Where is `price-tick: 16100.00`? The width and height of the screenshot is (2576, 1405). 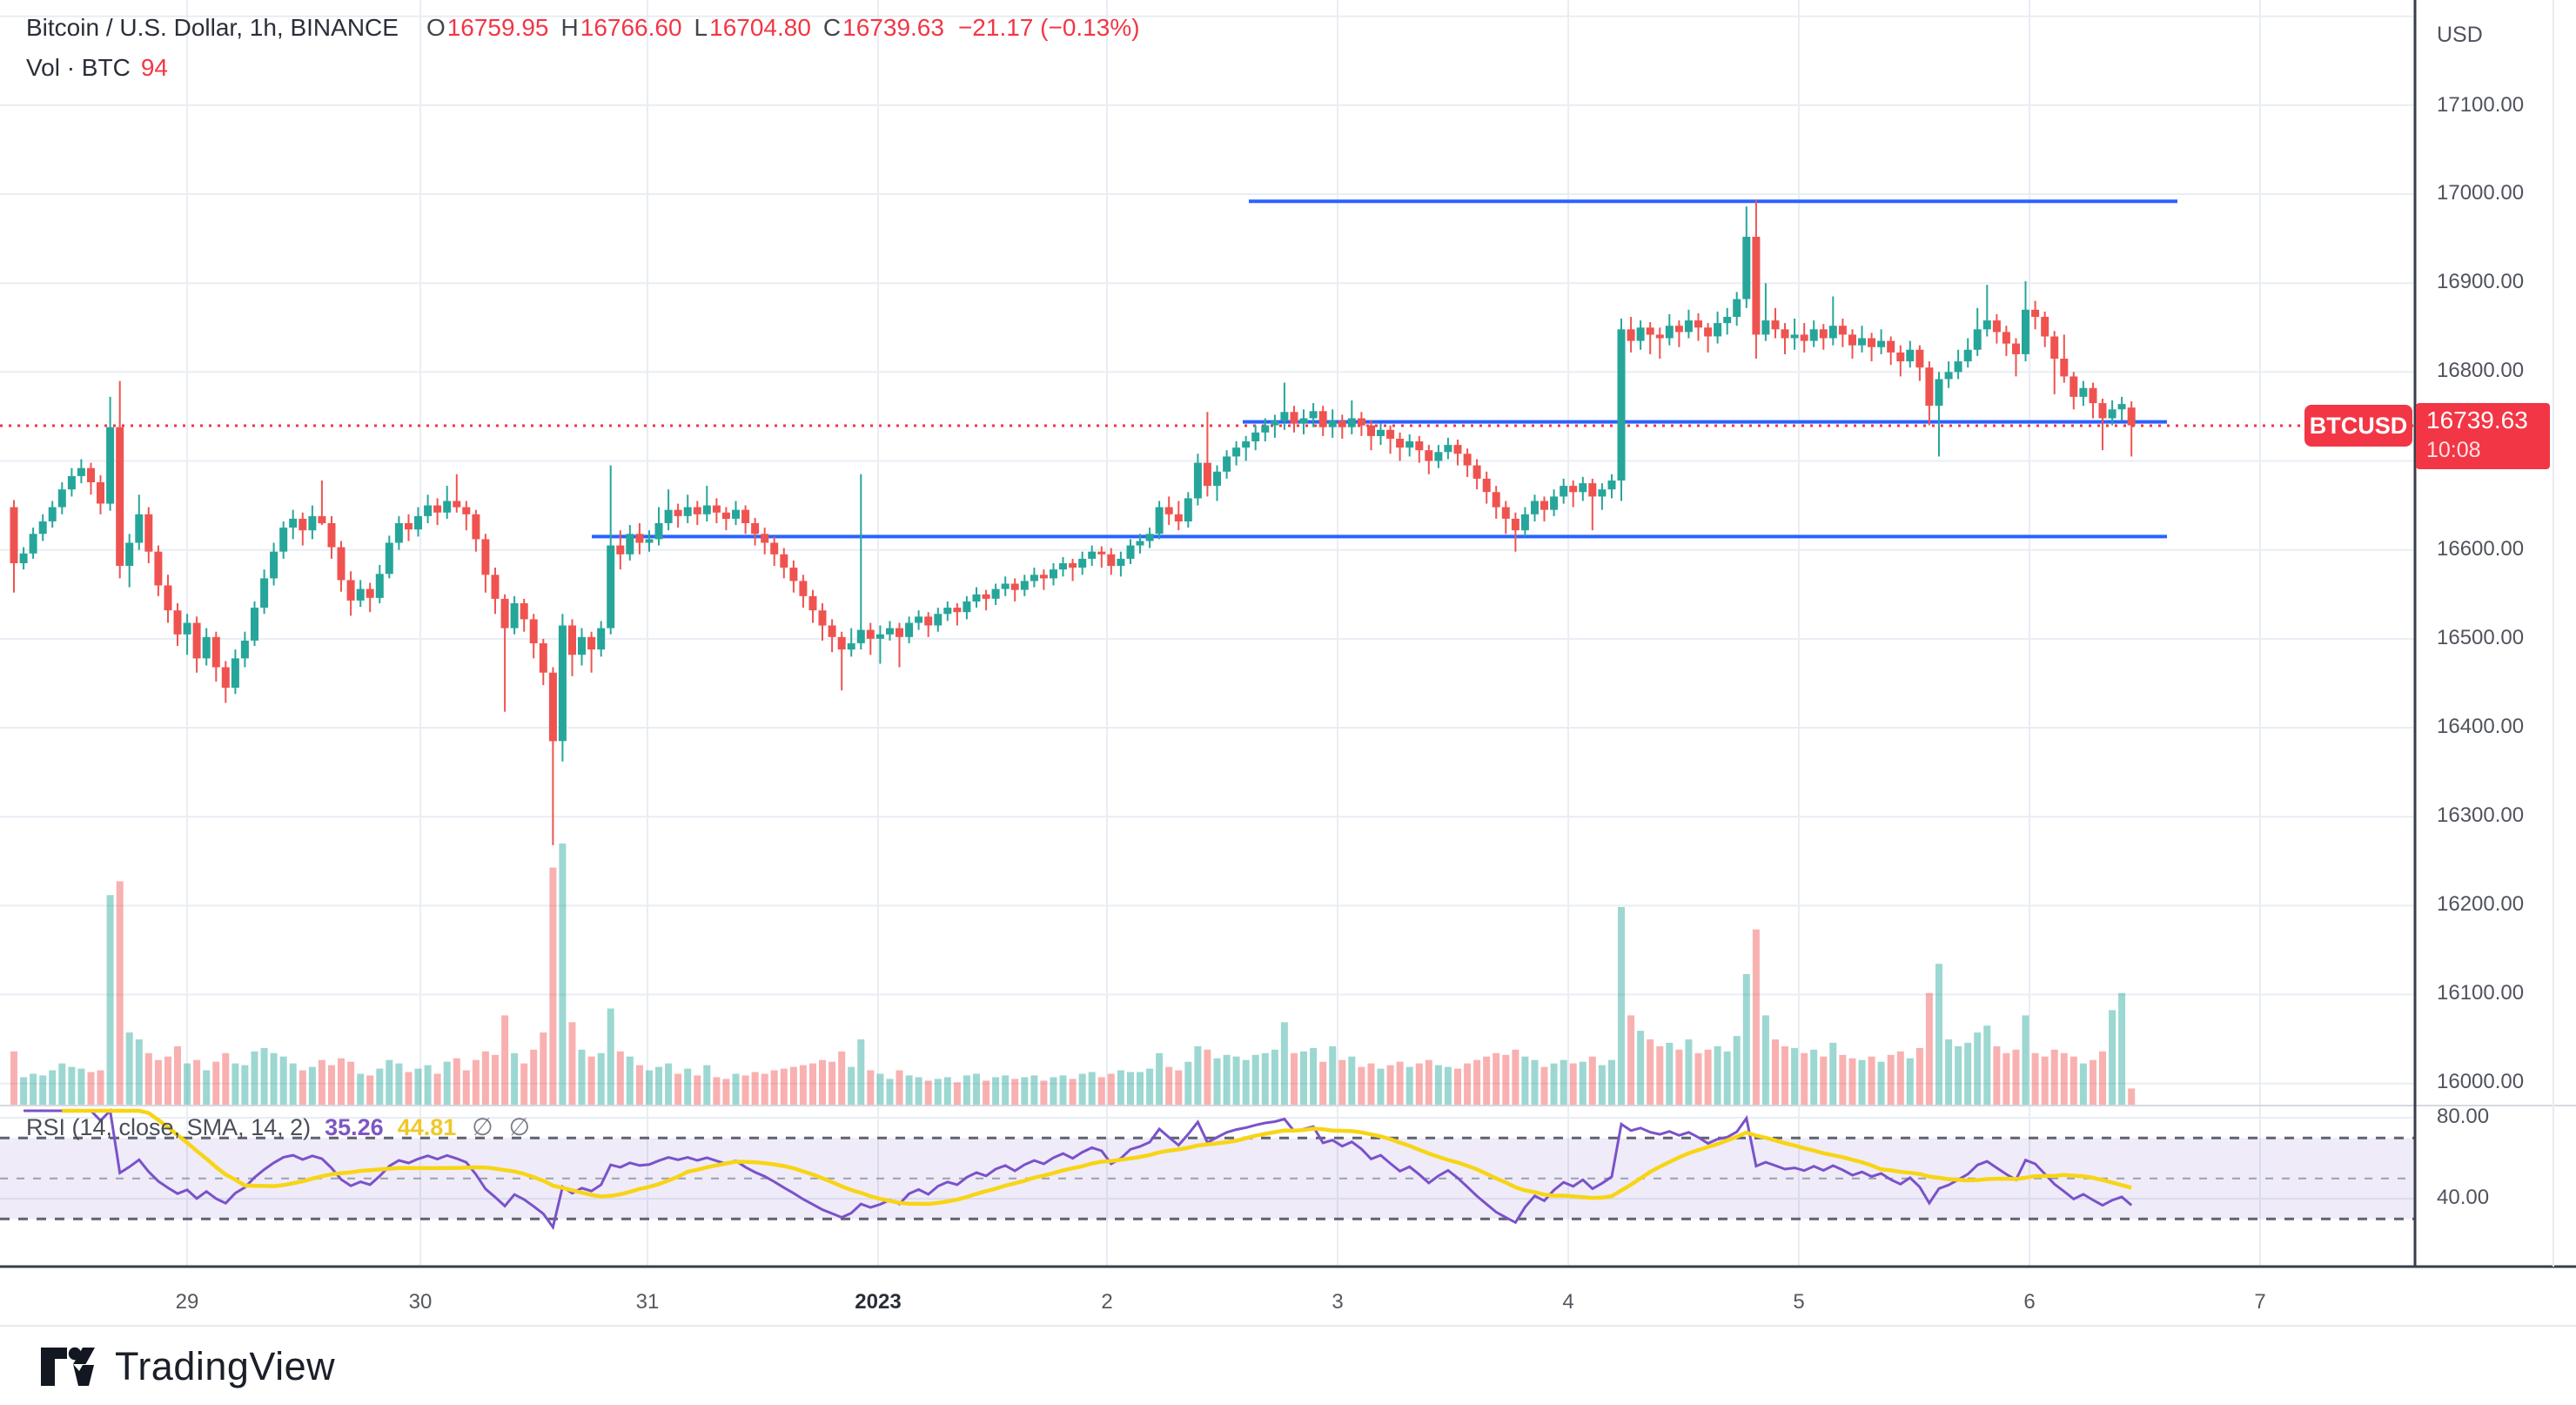
price-tick: 16100.00 is located at coordinates (2481, 993).